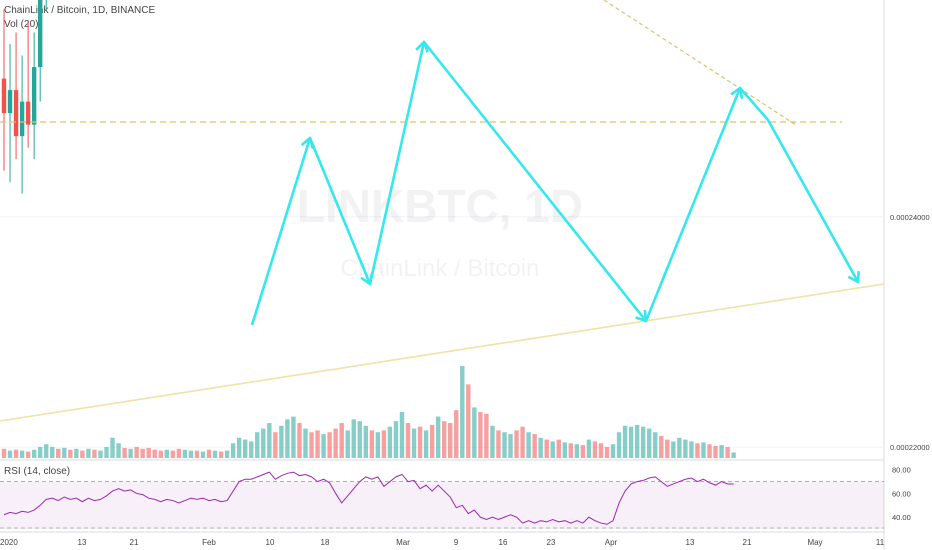  What do you see at coordinates (37, 471) in the screenshot?
I see `rsi-legend: RSI (14, close)` at bounding box center [37, 471].